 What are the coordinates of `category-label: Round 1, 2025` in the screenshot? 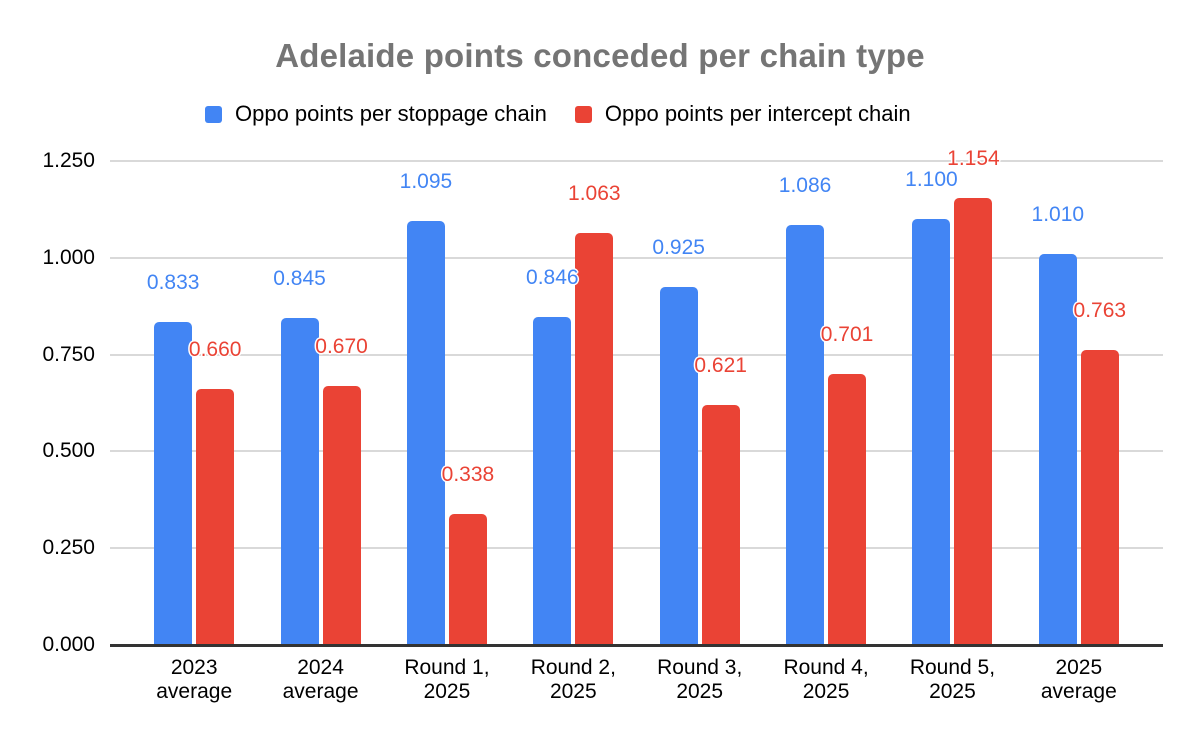 It's located at (447, 679).